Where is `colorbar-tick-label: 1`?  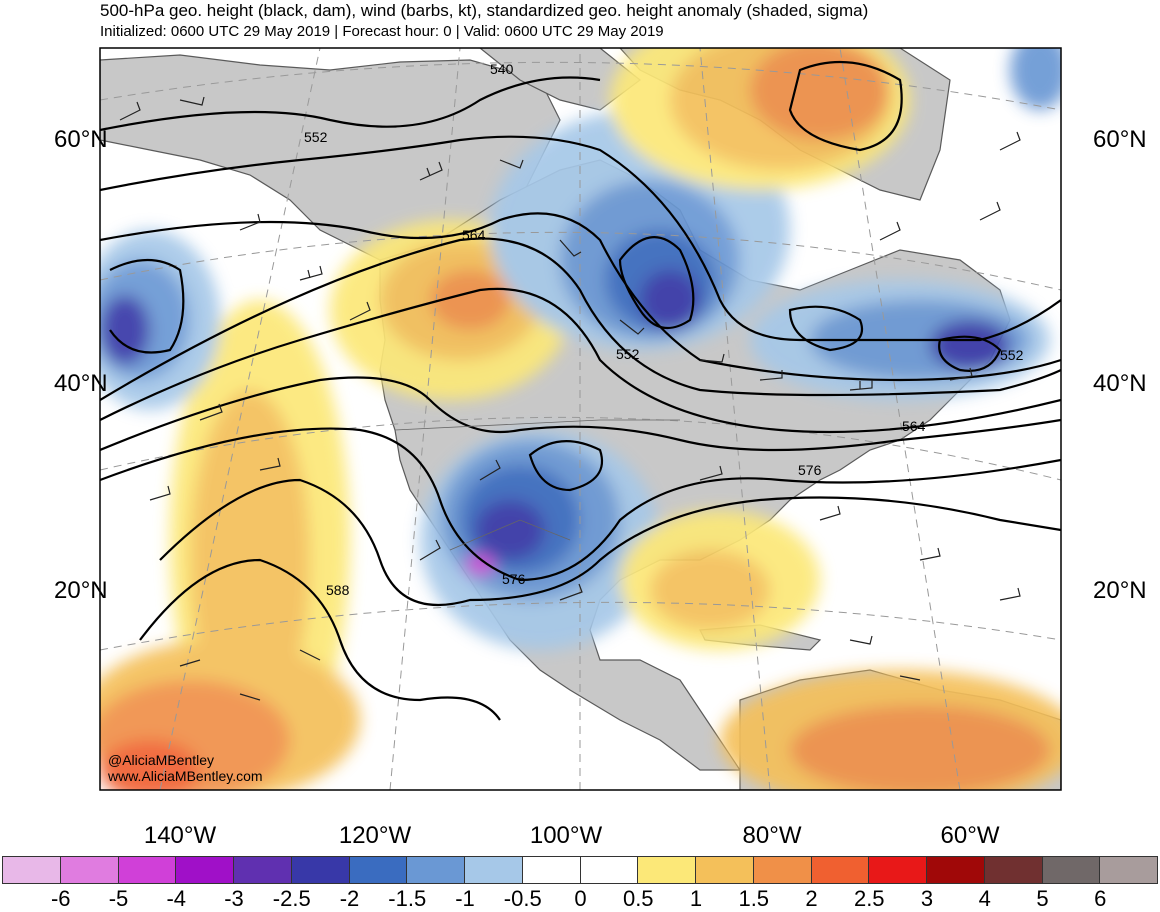 colorbar-tick-label: 1 is located at coordinates (696, 898).